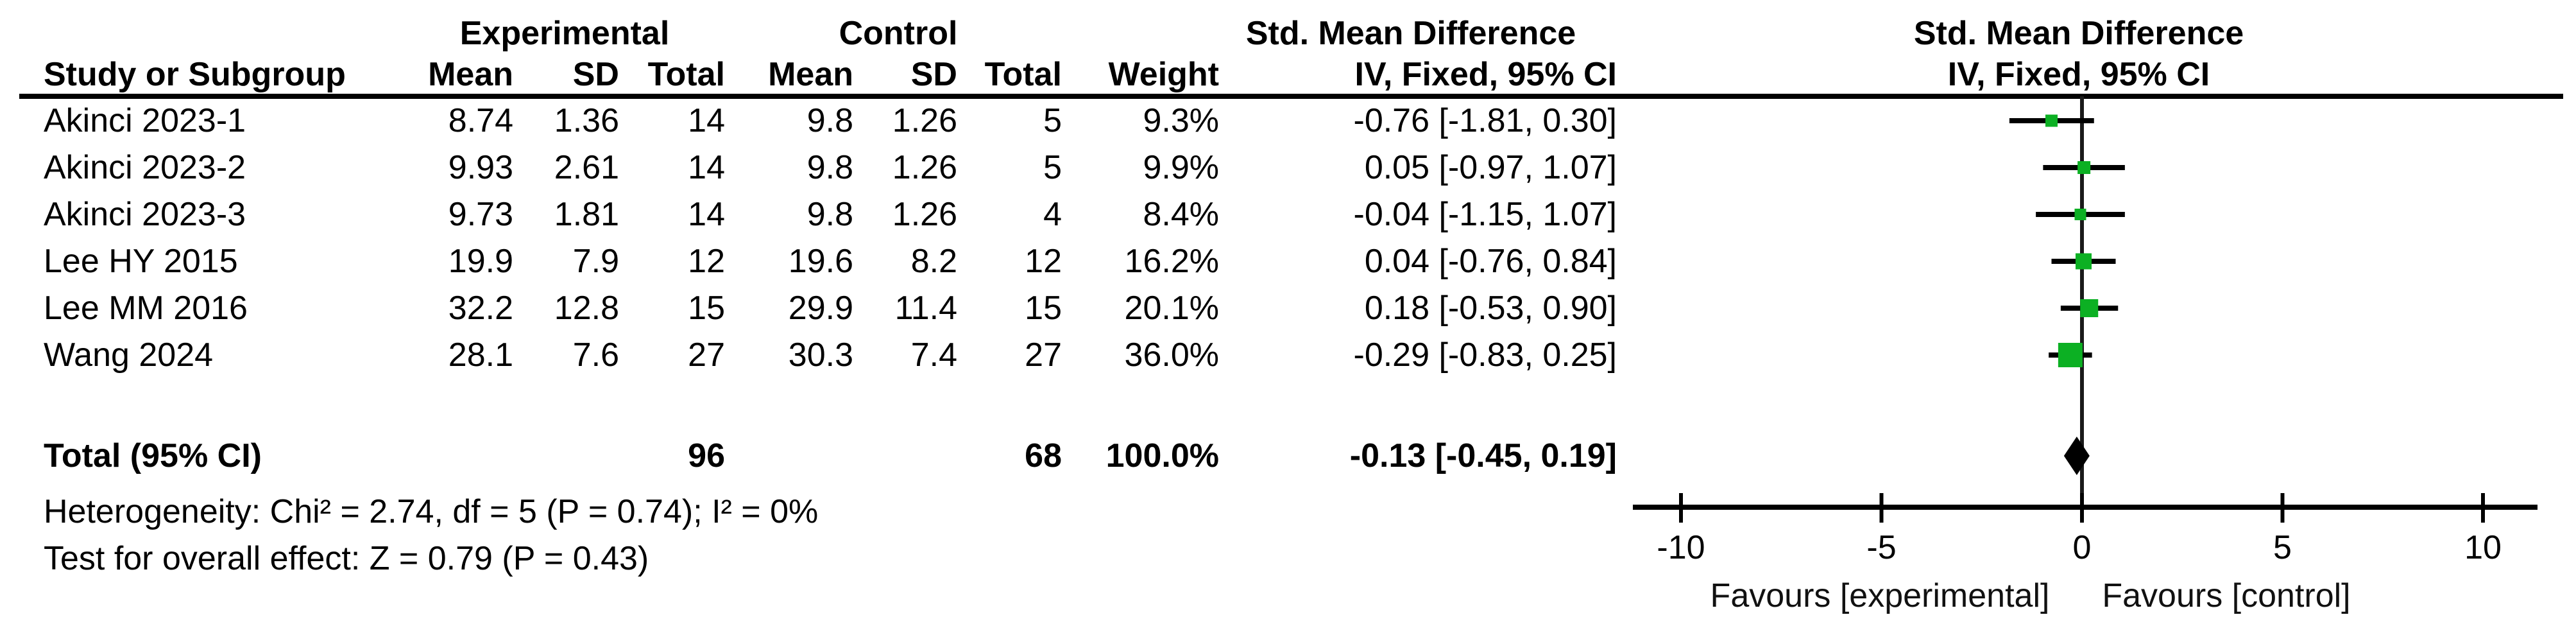  What do you see at coordinates (1043, 261) in the screenshot?
I see `ctrl-total-value: 12` at bounding box center [1043, 261].